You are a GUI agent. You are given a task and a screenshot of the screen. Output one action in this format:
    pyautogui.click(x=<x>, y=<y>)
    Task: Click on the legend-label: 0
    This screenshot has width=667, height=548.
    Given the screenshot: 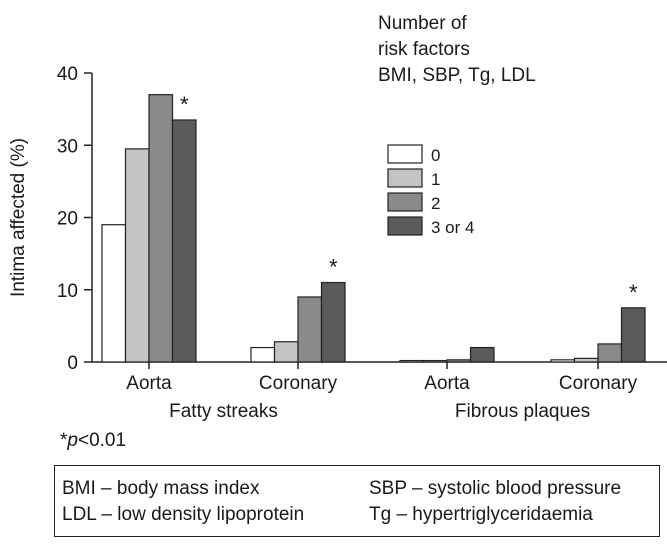 What is the action you would take?
    pyautogui.click(x=435, y=155)
    